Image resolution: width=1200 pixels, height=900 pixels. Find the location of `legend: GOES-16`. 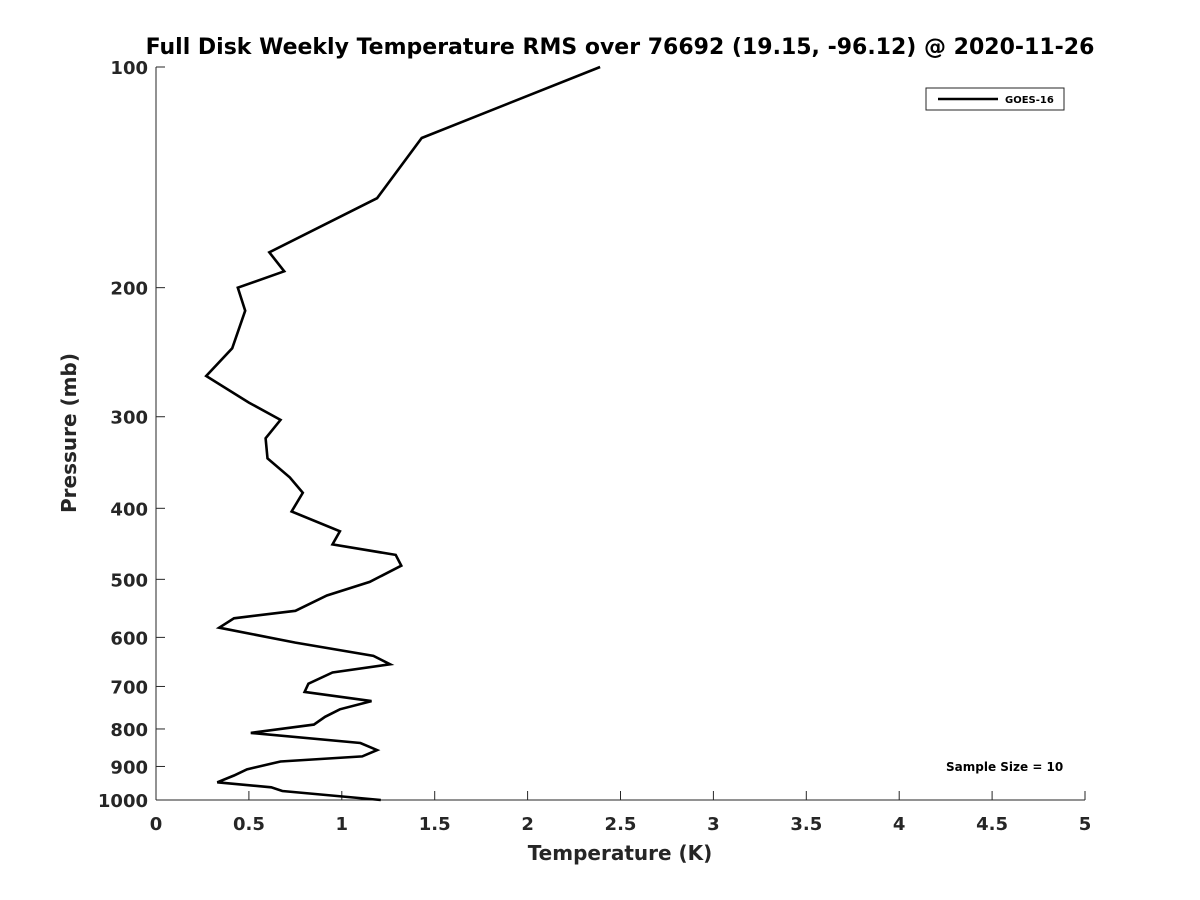

legend: GOES-16 is located at coordinates (995, 99).